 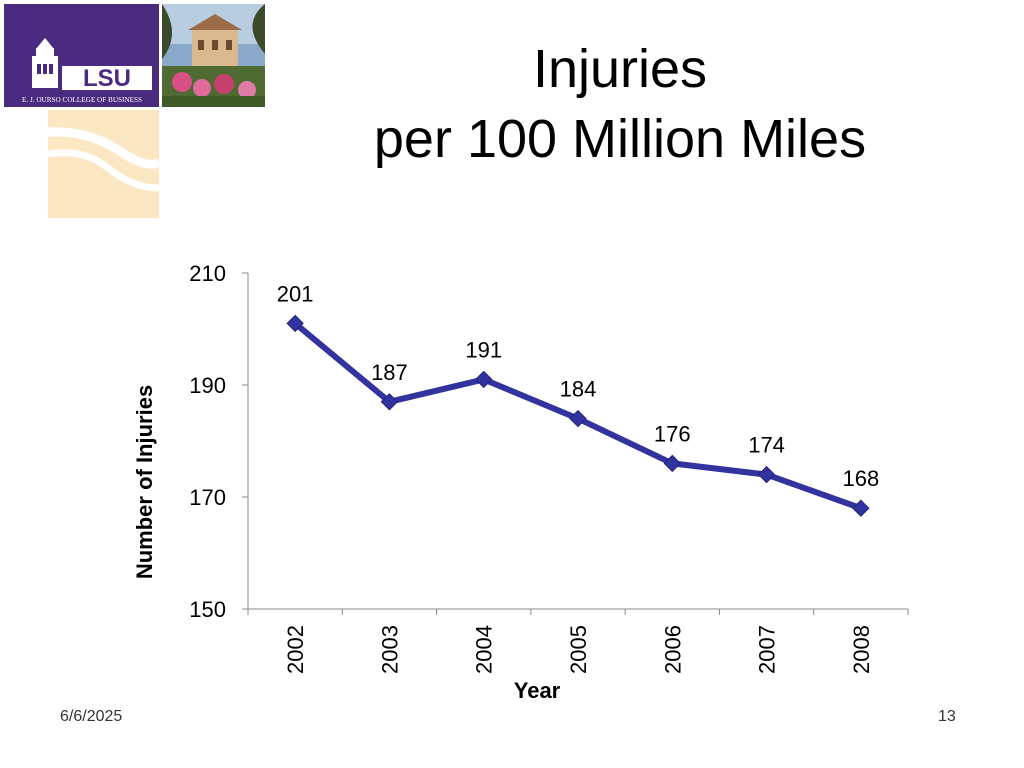 I want to click on lsu-logo: LSU E. J. OURSO COLLEGE OF BUSINESS, so click(x=81, y=55).